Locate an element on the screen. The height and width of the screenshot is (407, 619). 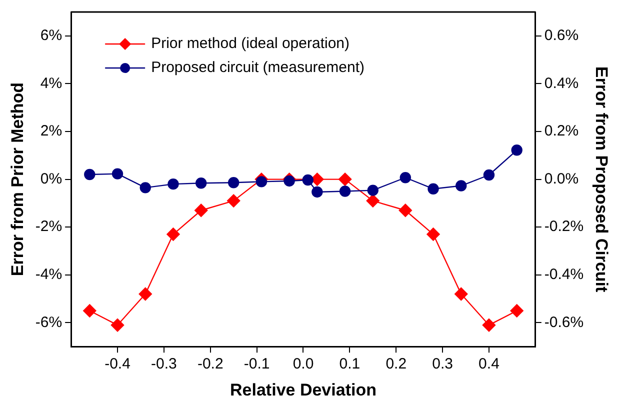
x-tick-label: -0.3 is located at coordinates (164, 364).